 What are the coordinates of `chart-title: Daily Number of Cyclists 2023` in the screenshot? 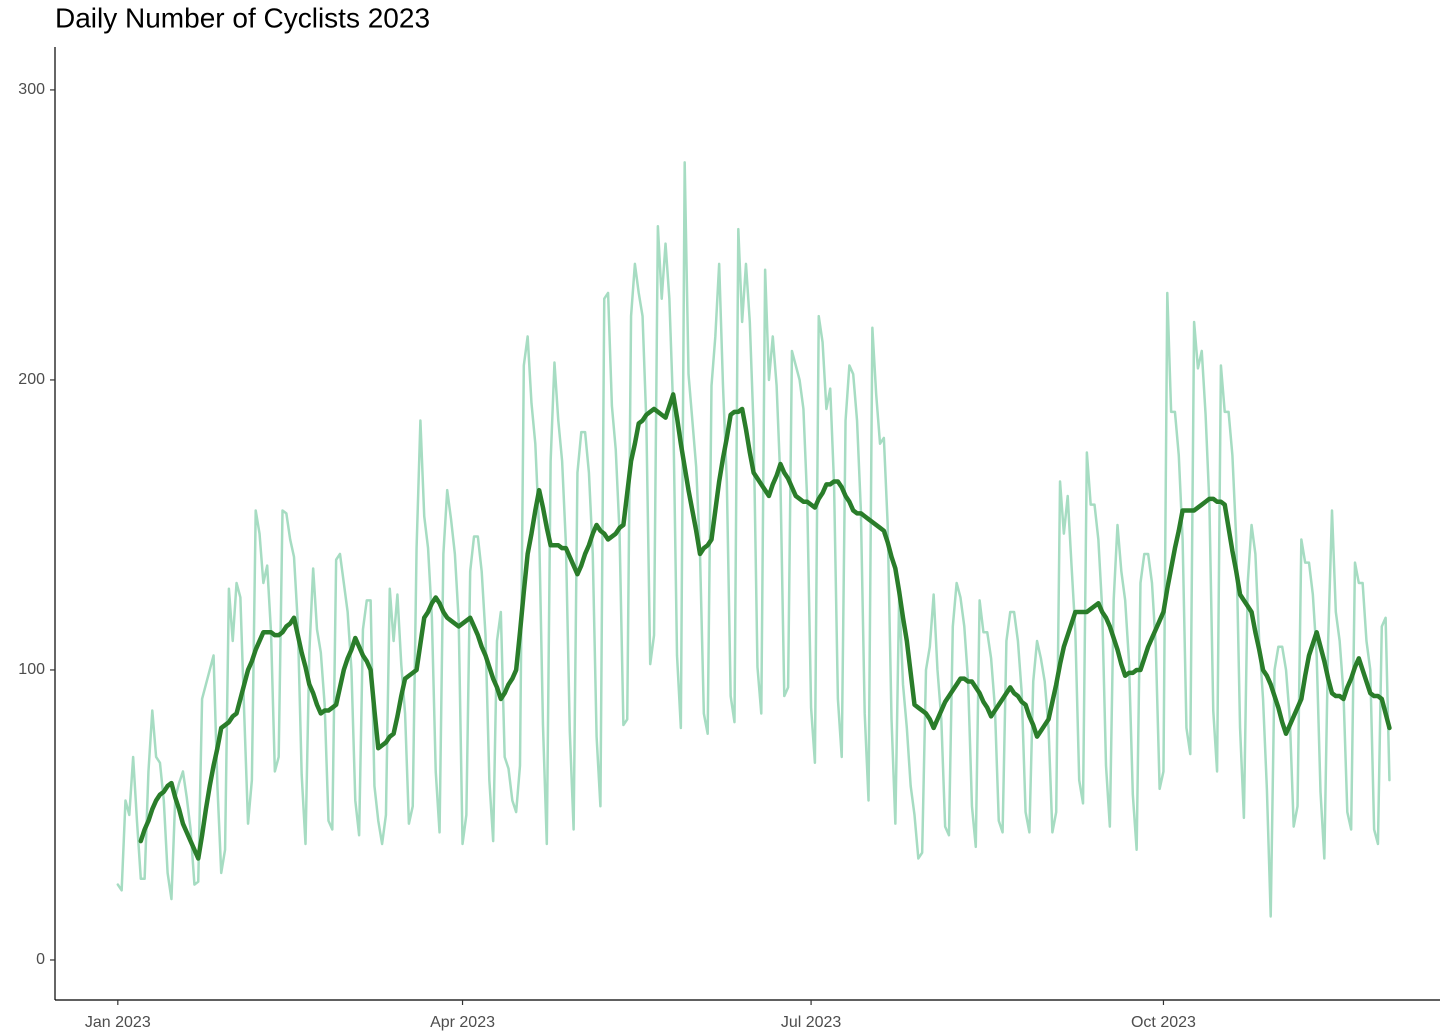 It's located at (242, 17).